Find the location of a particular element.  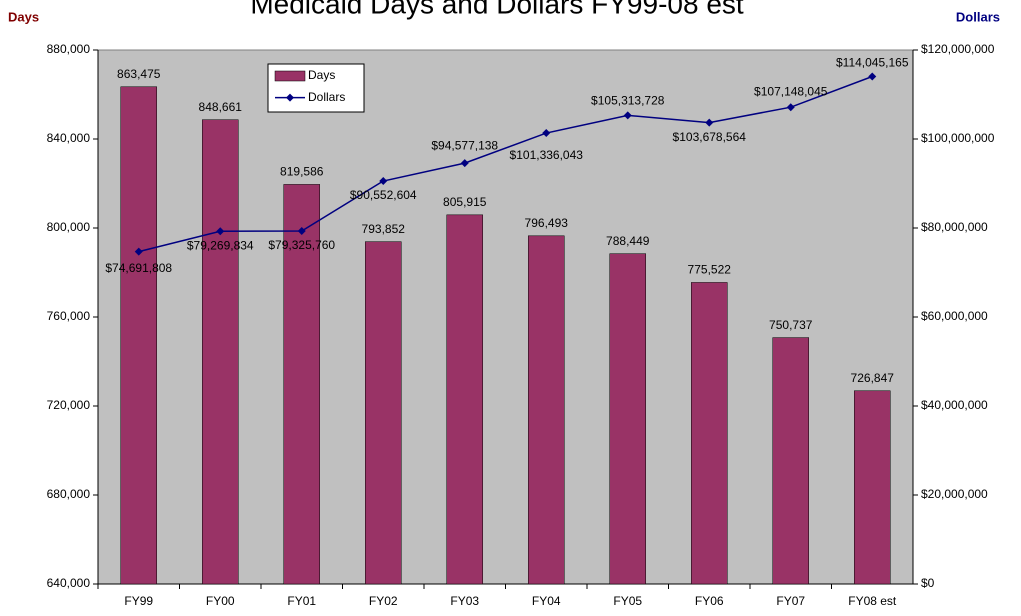

y2-tick-label: $120,000,000 is located at coordinates (958, 49).